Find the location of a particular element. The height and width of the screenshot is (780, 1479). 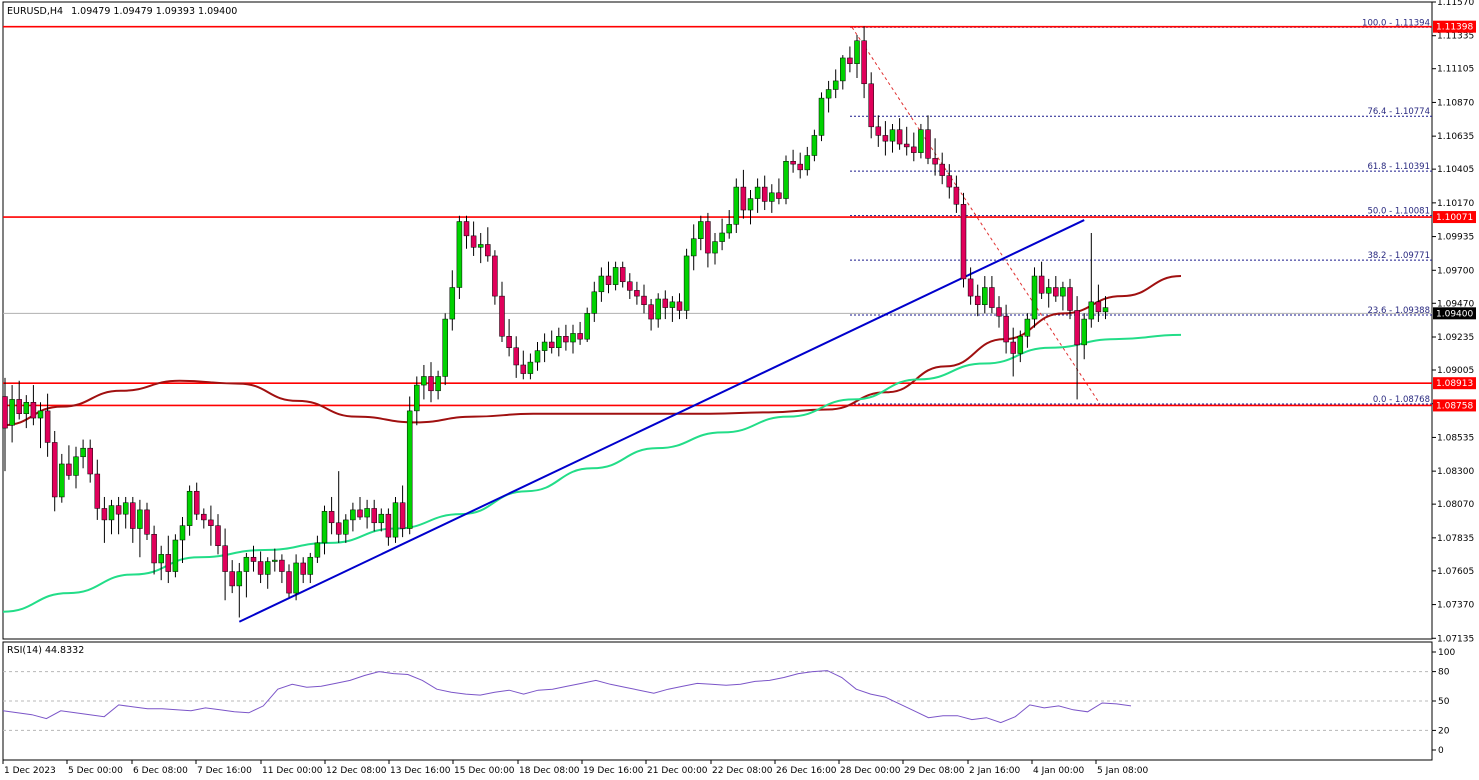

time-tick-label: 19 Dec 16:00 is located at coordinates (613, 771).